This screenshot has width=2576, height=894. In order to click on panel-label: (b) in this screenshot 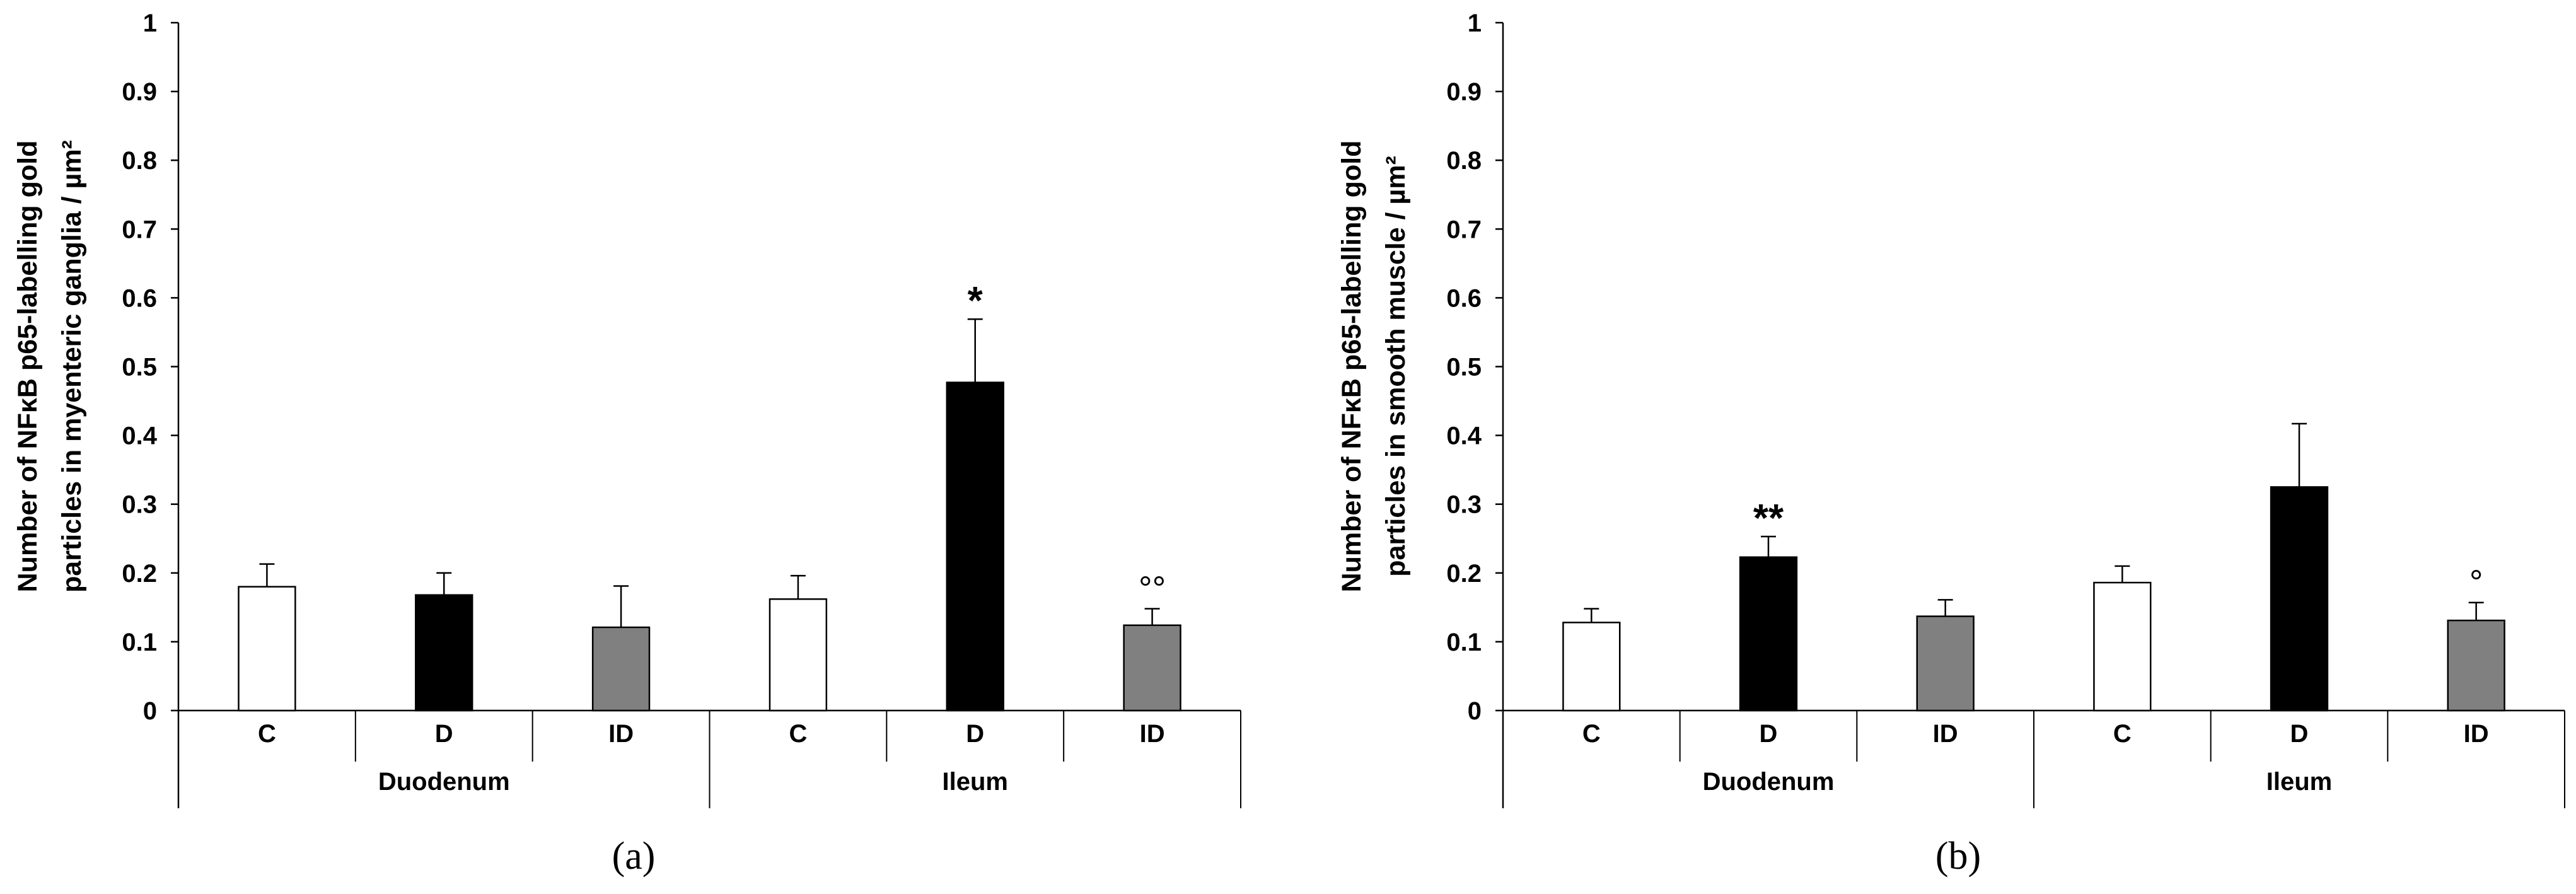, I will do `click(1958, 857)`.